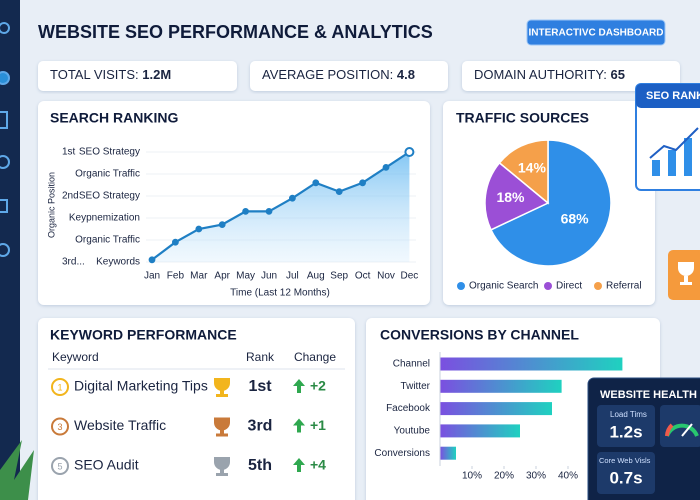 The width and height of the screenshot is (700, 500). Describe the element at coordinates (69, 152) in the screenshot. I see `rank-label: 1st` at that location.